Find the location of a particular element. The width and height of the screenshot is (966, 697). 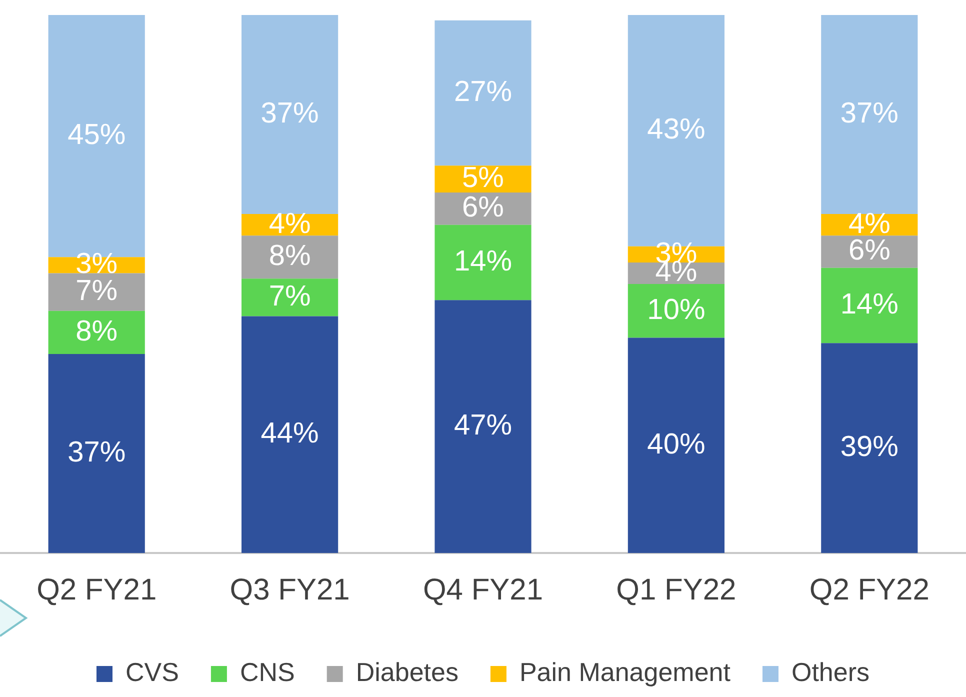

data-label: 7% is located at coordinates (289, 296).